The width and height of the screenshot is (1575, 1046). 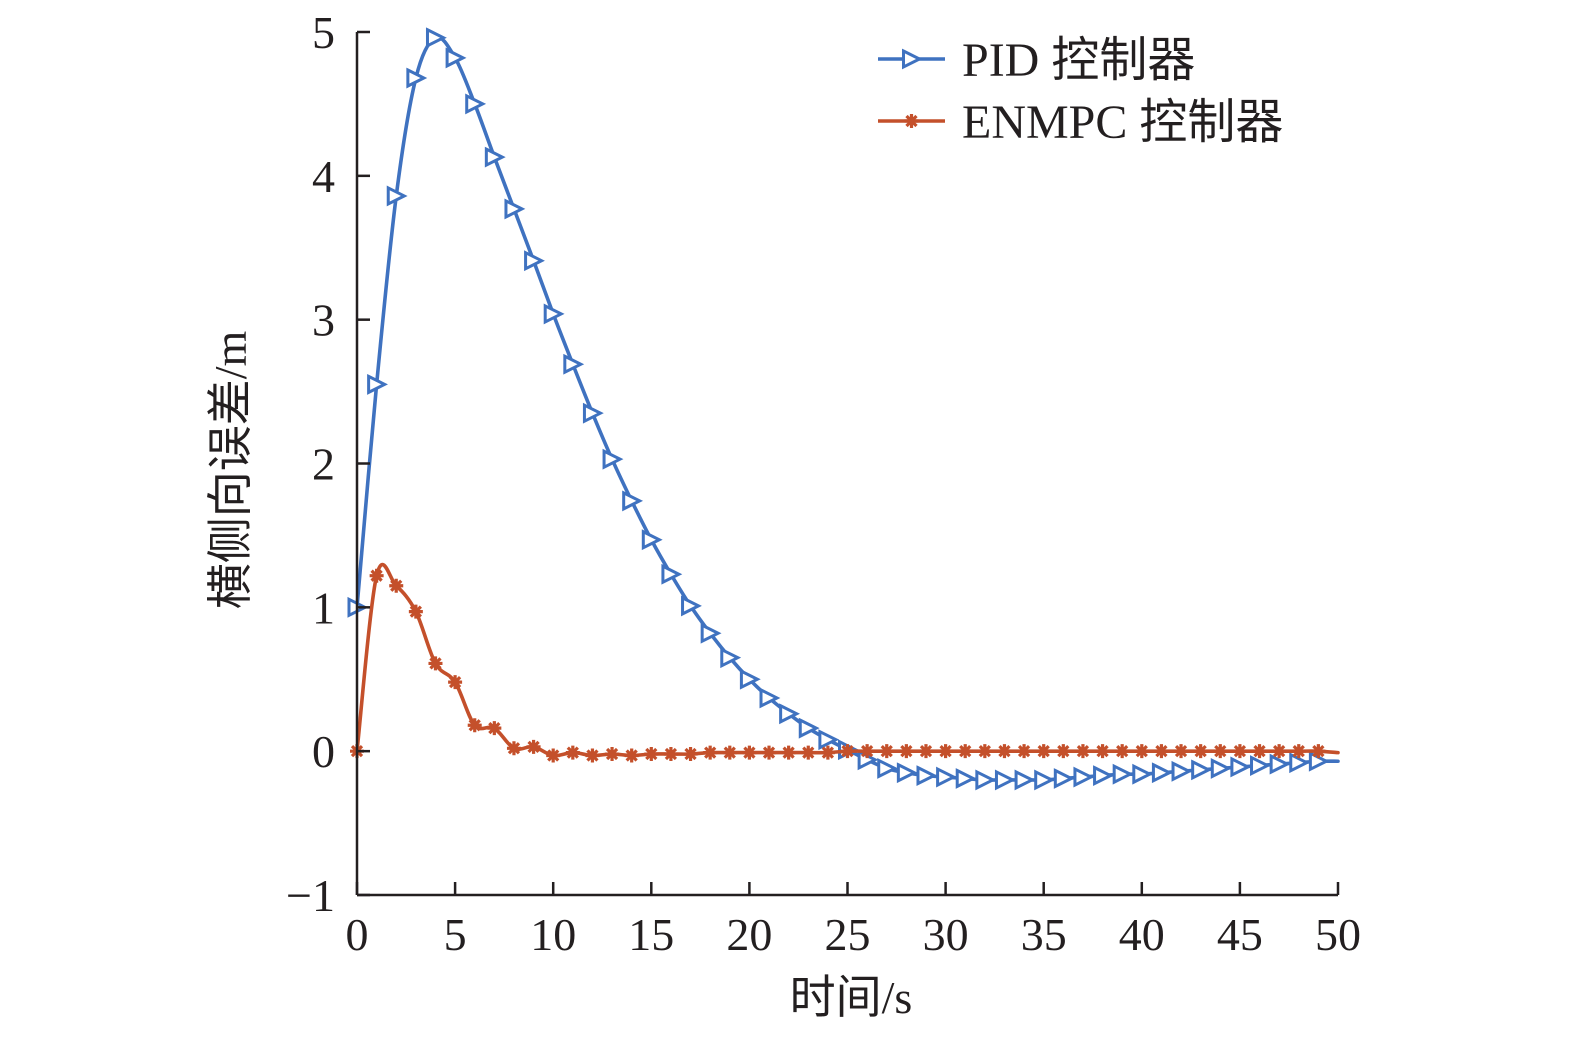 I want to click on series-2-line, so click(x=847, y=660).